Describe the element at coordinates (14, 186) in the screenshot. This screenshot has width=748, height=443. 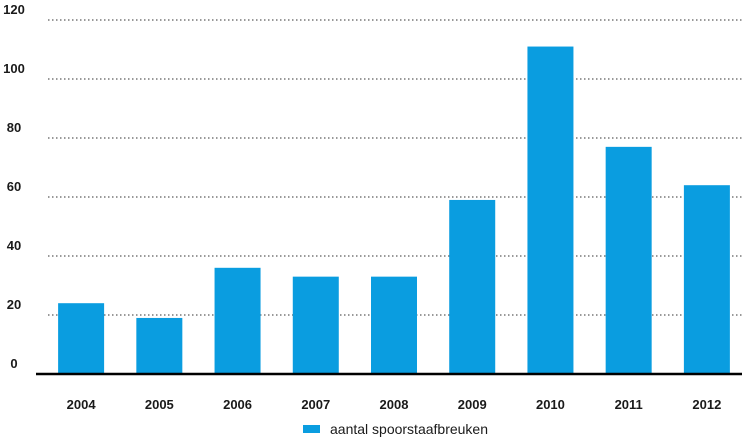
I see `y-tick-label: 60` at that location.